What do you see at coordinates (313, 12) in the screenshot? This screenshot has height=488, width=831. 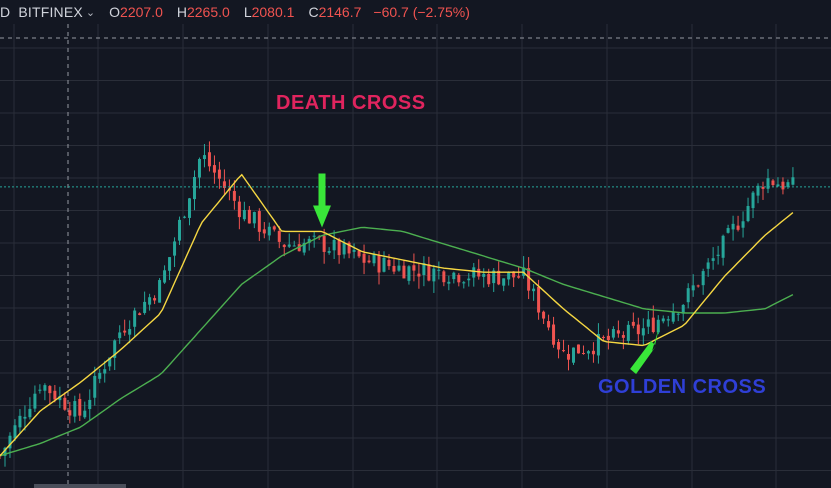 I see `close-label: C` at bounding box center [313, 12].